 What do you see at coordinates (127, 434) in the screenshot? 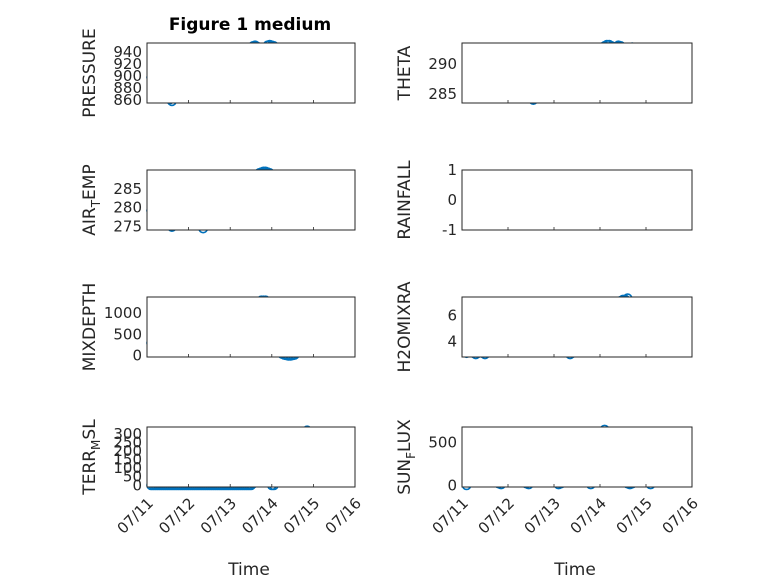
I see `y-tick-label: 300` at bounding box center [127, 434].